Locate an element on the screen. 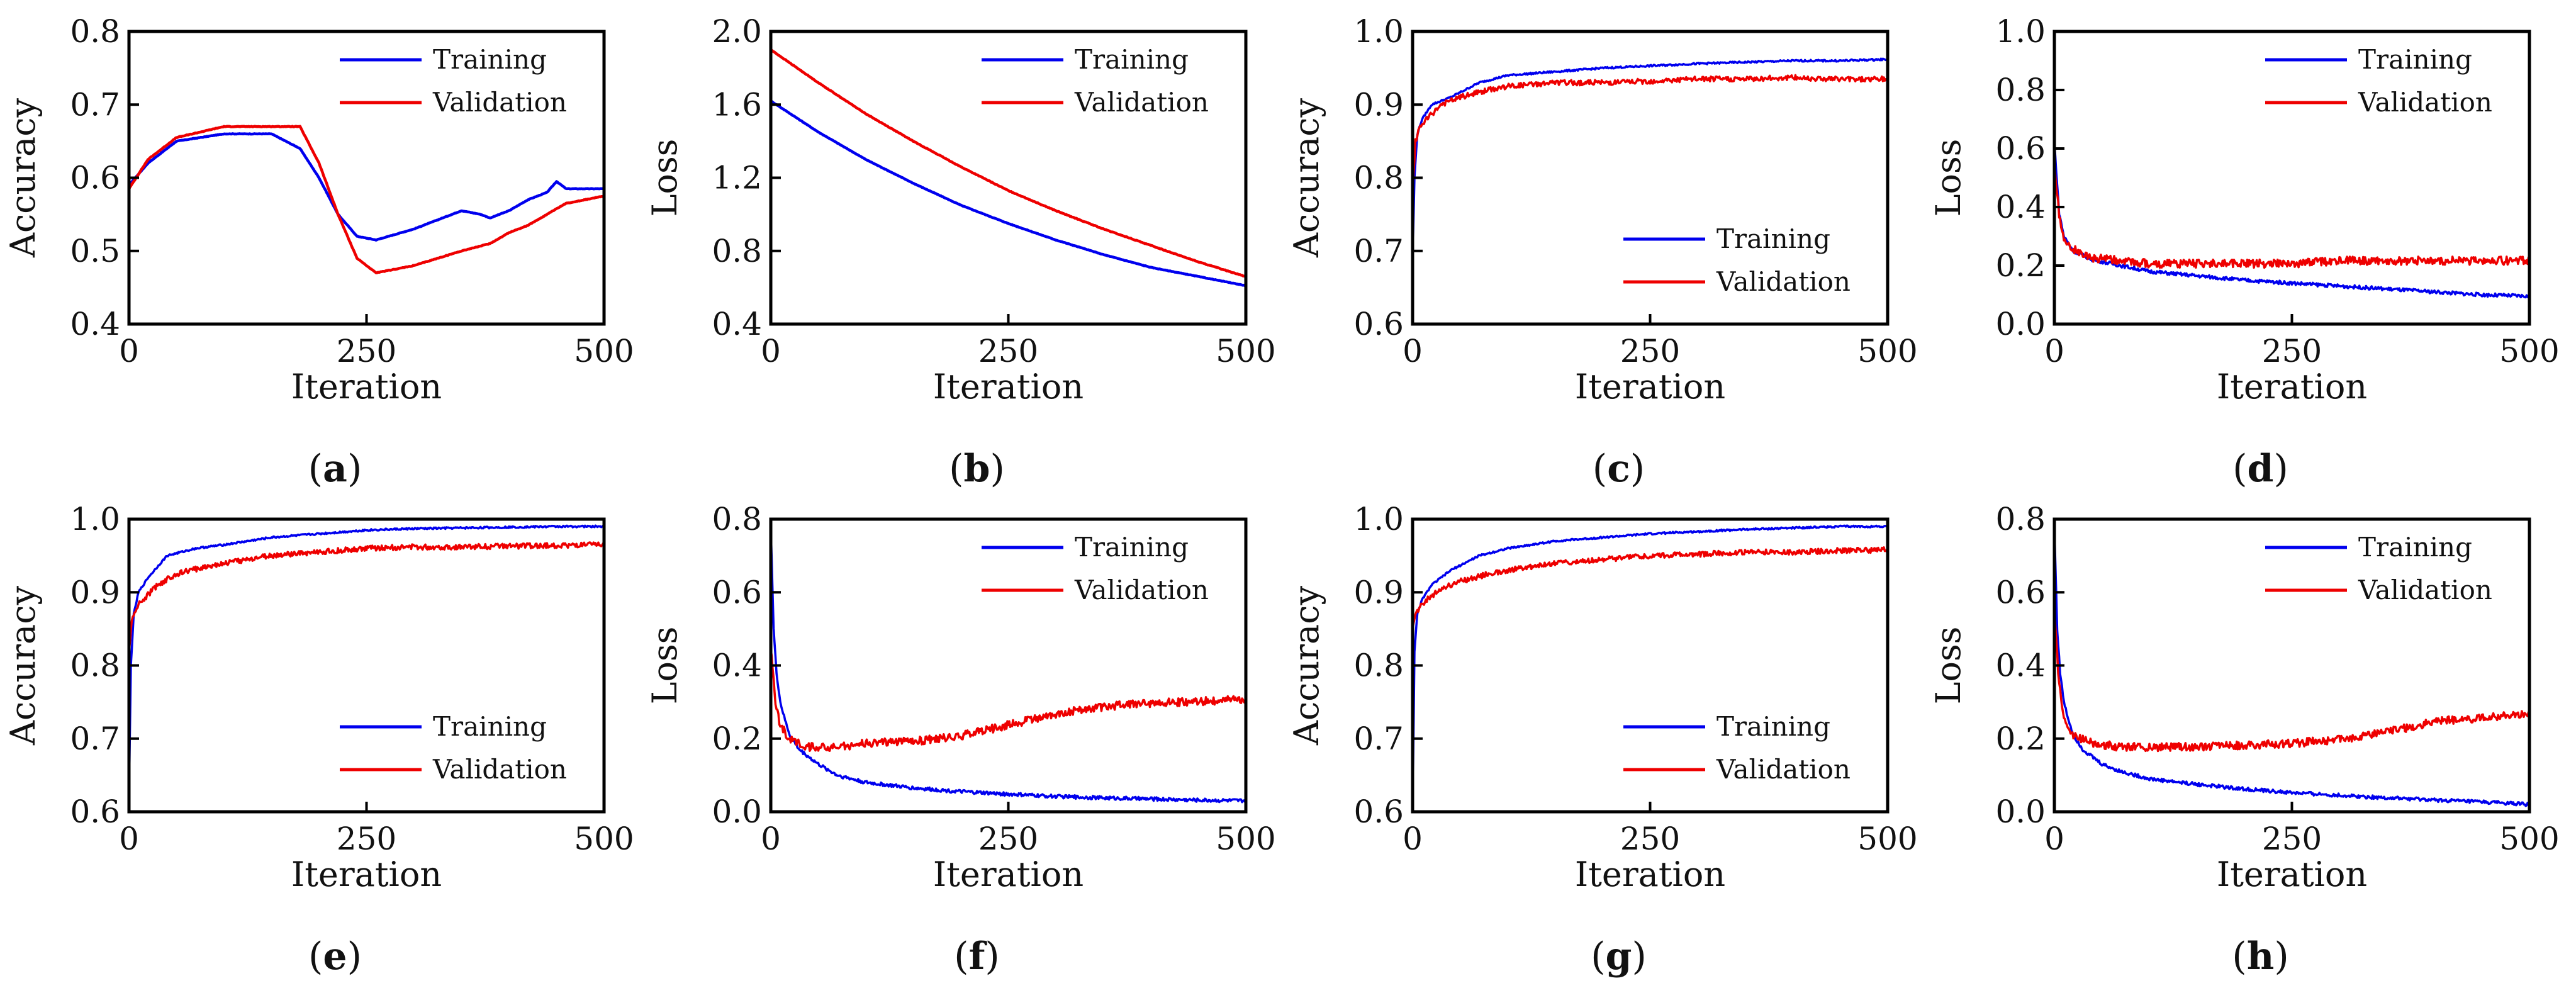 The width and height of the screenshot is (2576, 993). panel-label: (d) is located at coordinates (2260, 469).